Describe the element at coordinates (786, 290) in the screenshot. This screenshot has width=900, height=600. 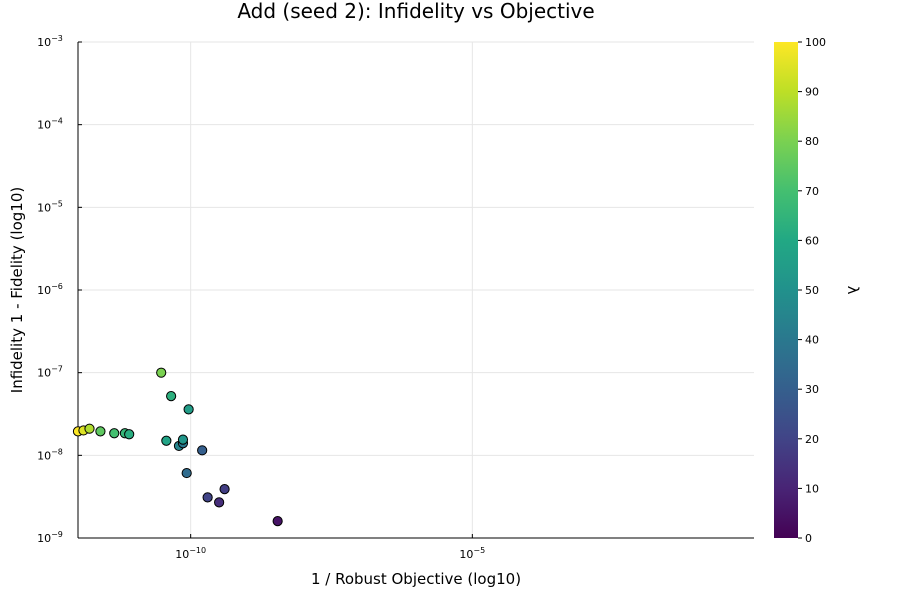
I see `colorbar-gradient` at that location.